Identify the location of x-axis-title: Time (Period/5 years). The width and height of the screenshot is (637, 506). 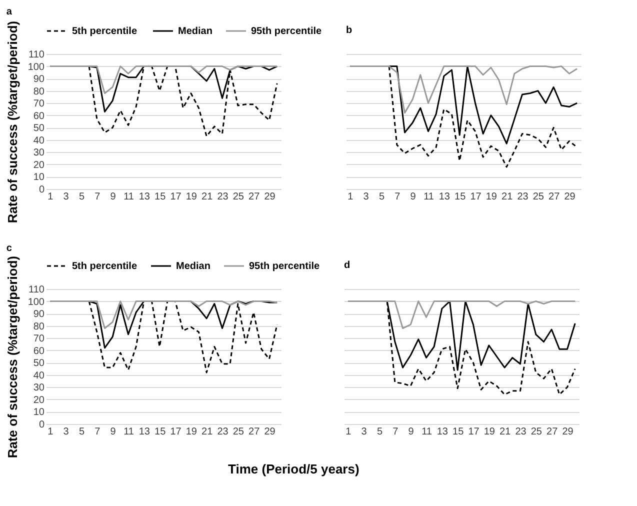
(294, 469).